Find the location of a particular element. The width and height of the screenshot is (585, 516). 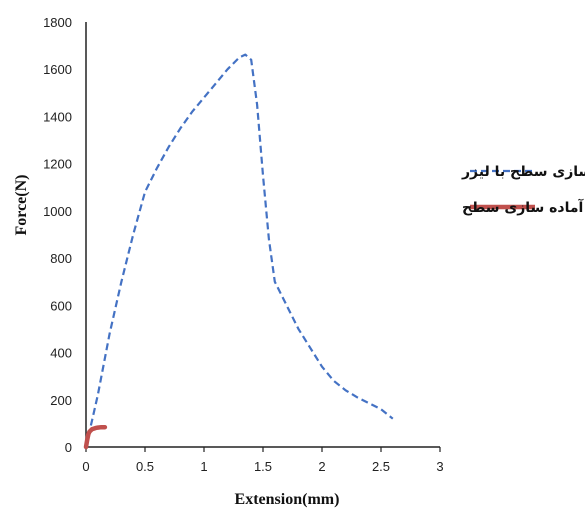

x-tick-label: 0 is located at coordinates (85, 466).